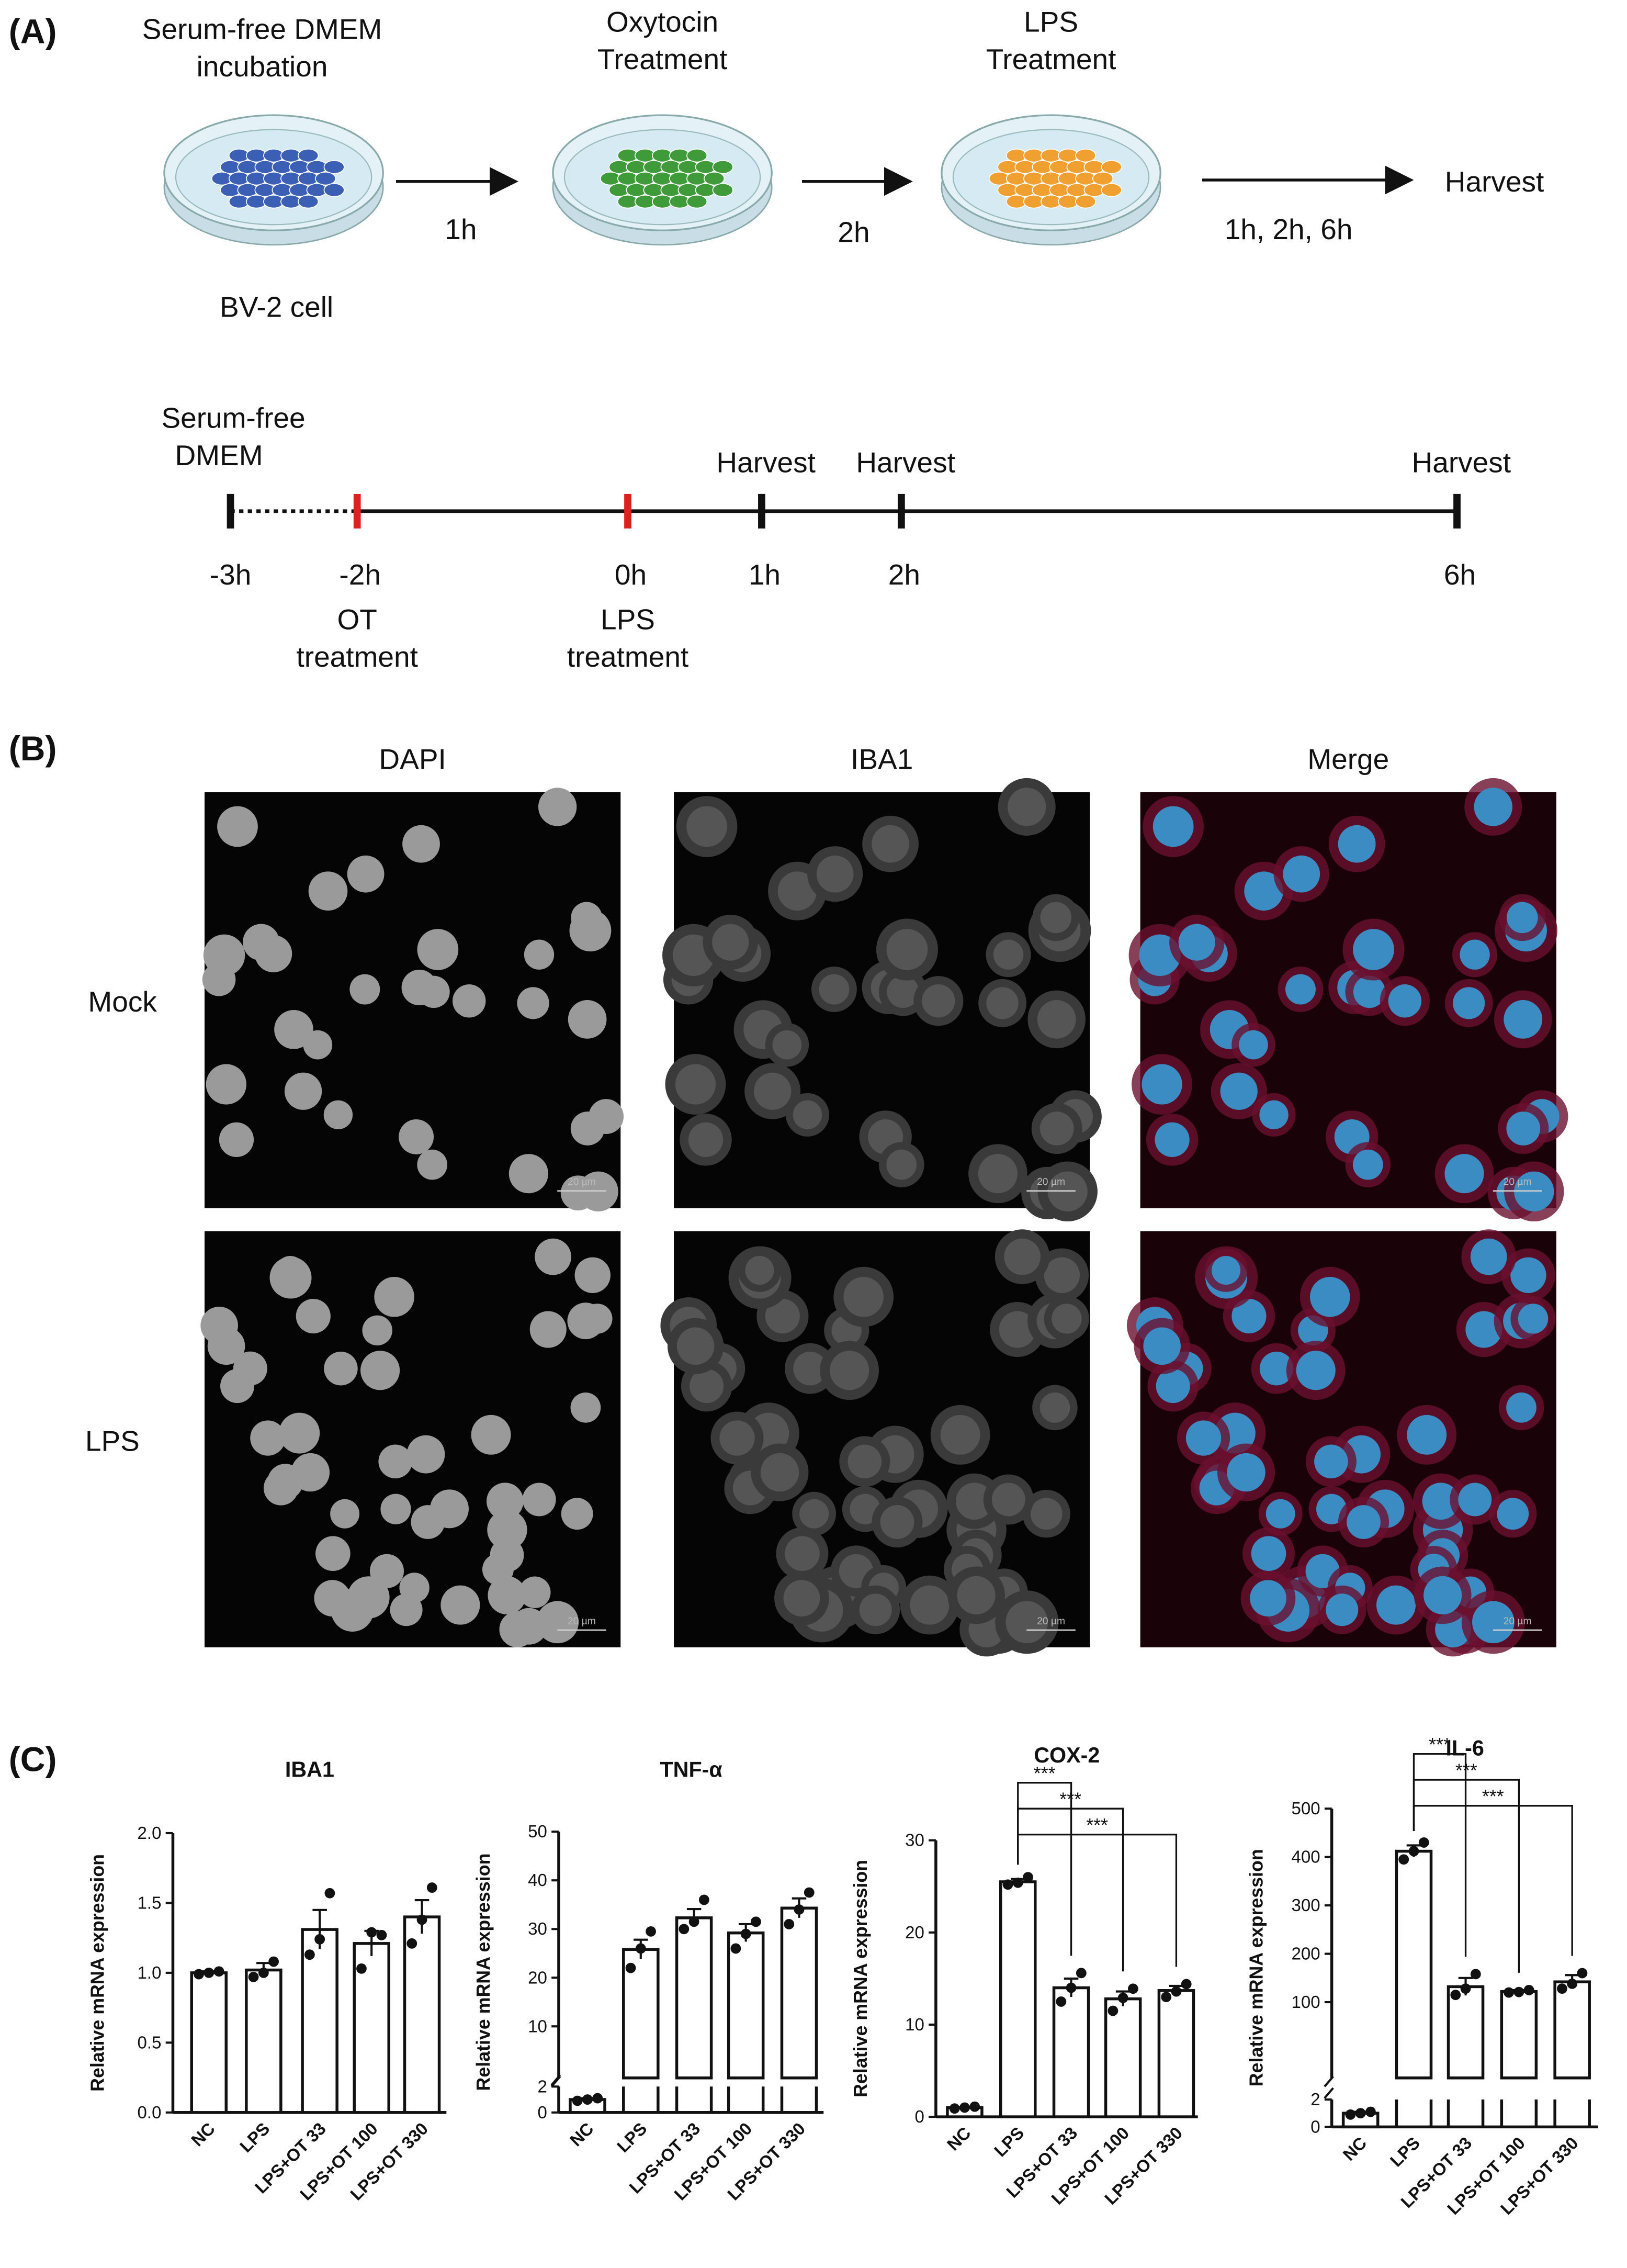 The width and height of the screenshot is (1627, 2268). What do you see at coordinates (1067, 1755) in the screenshot?
I see `label: COX-2` at bounding box center [1067, 1755].